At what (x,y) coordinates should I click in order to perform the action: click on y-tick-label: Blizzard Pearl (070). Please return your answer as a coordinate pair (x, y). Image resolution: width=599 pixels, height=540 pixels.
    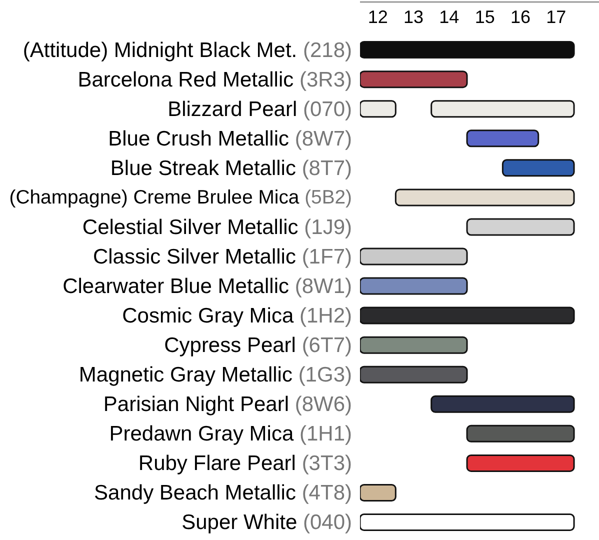
    Looking at the image, I should click on (260, 108).